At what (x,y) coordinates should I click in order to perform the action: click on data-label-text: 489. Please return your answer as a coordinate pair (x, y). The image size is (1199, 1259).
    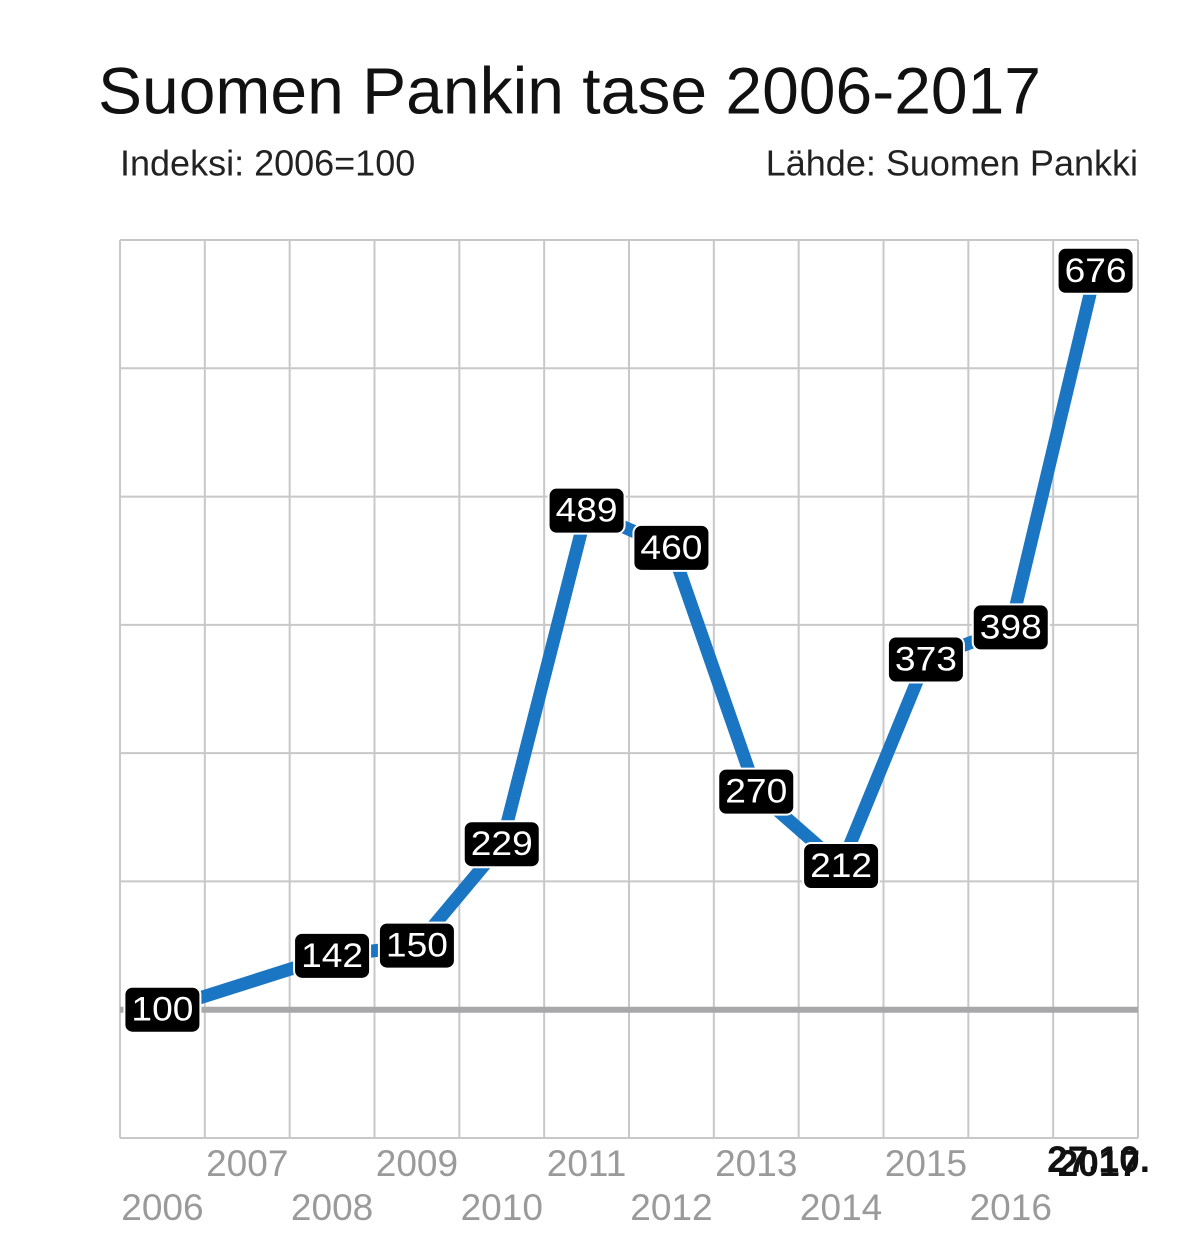
    Looking at the image, I should click on (587, 511).